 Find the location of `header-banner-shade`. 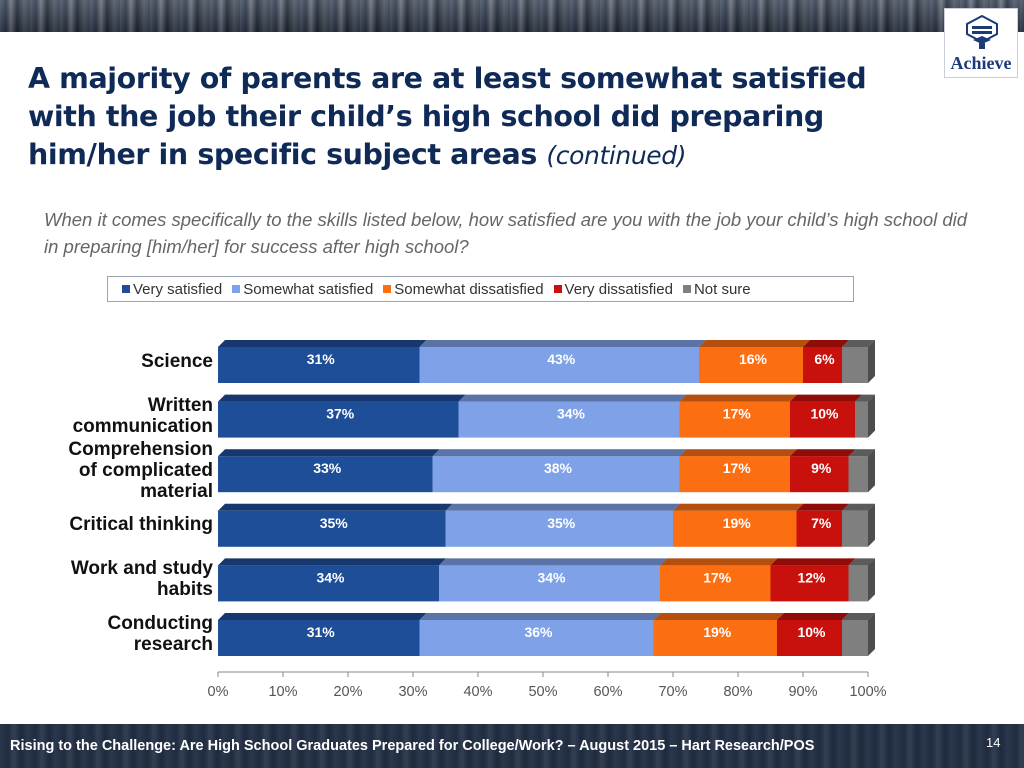

header-banner-shade is located at coordinates (512, 16).